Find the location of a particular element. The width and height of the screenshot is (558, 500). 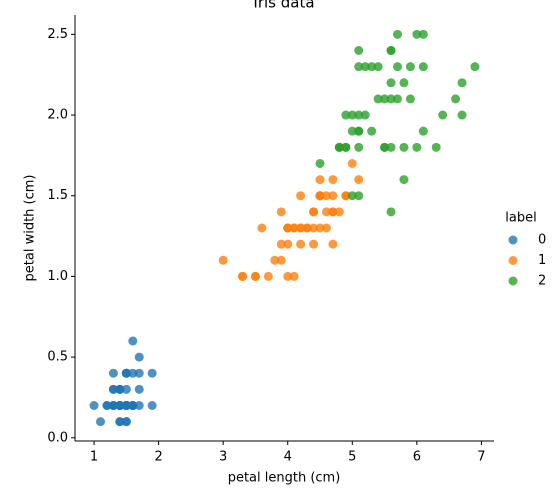

y-tick-label: 2.0 is located at coordinates (57, 115).